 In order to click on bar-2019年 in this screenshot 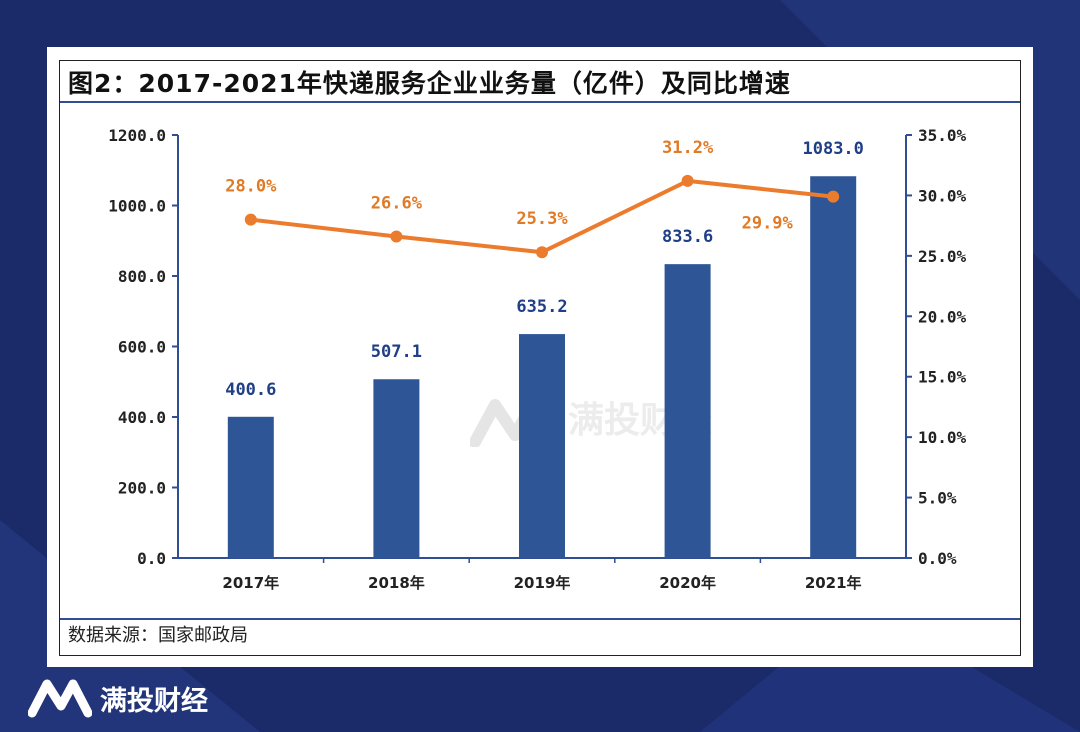, I will do `click(542, 446)`.